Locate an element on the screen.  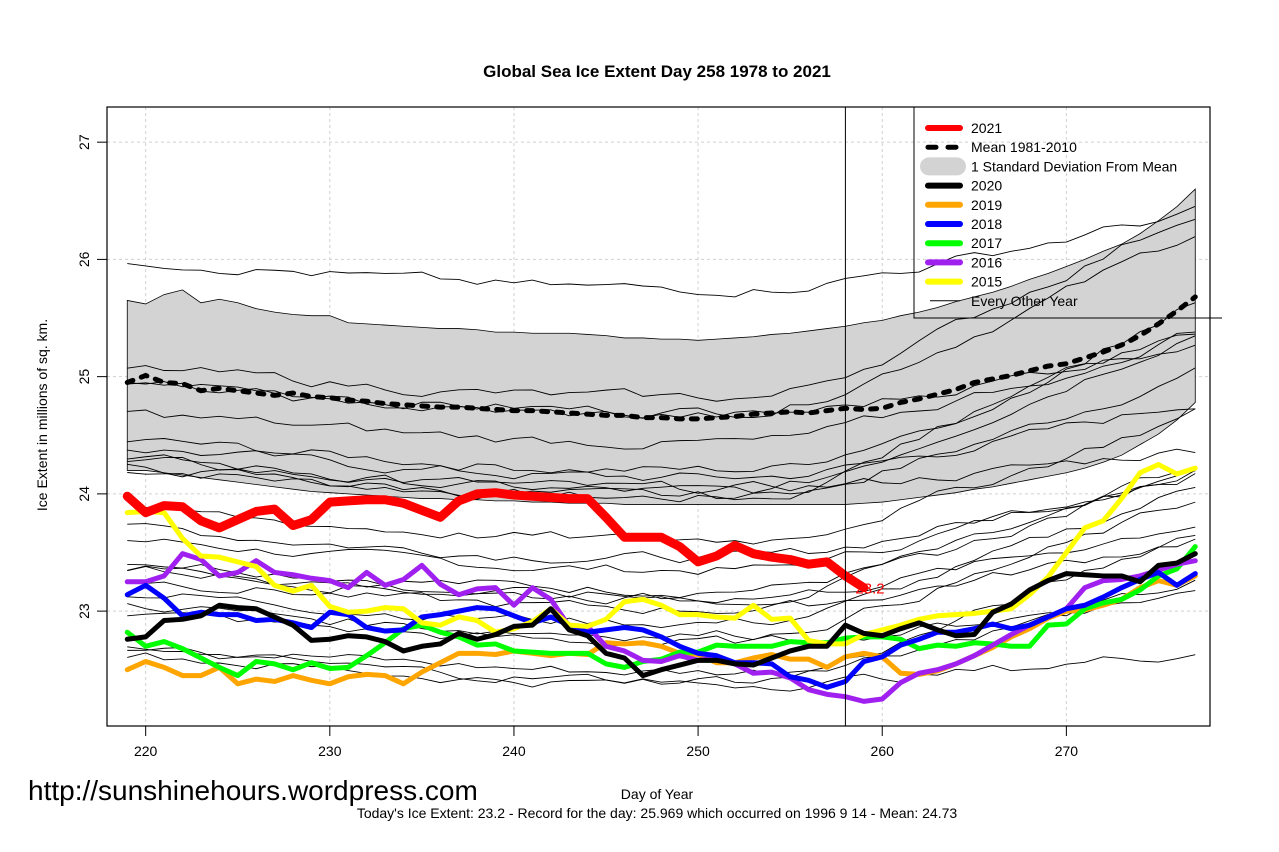
y-tick-label: 26 is located at coordinates (84, 259).